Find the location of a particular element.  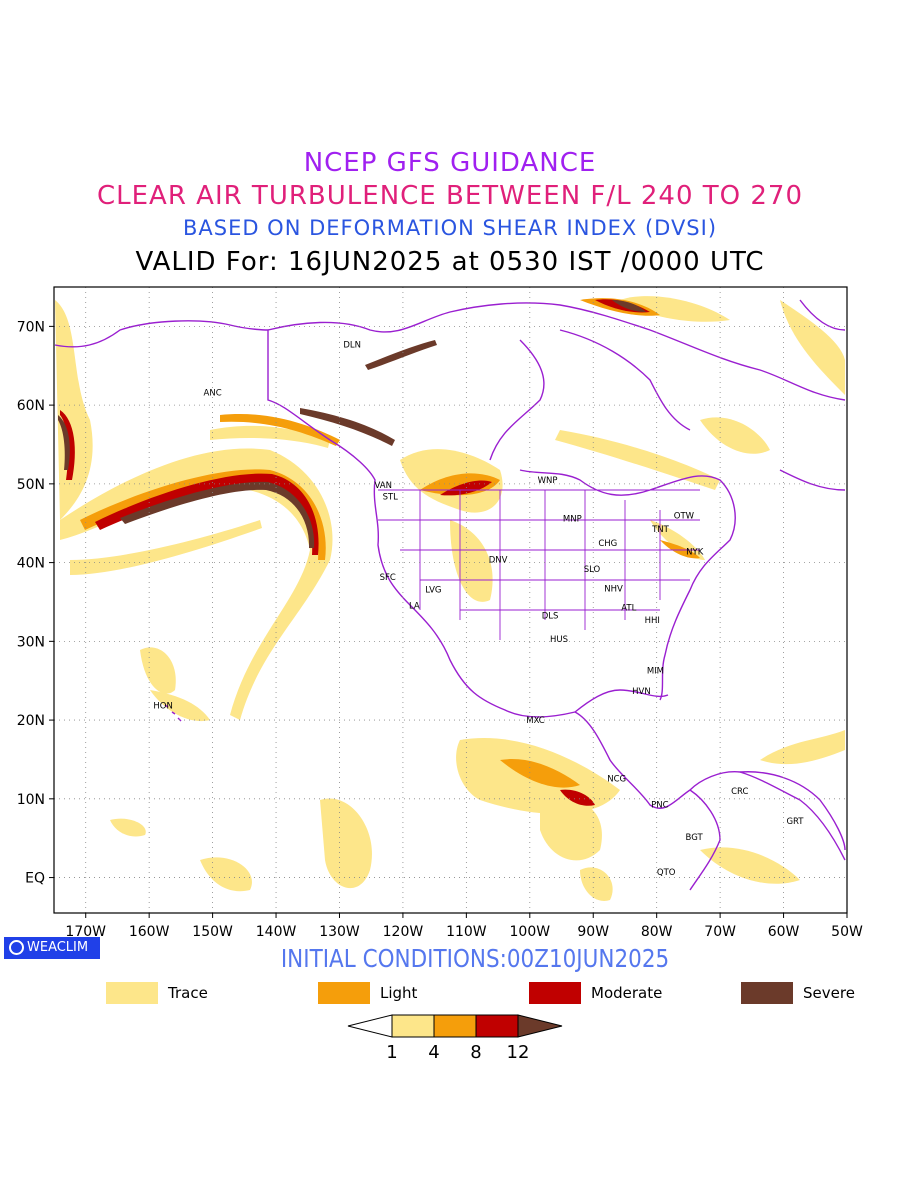

station-label-nhv: NHV is located at coordinates (613, 590).